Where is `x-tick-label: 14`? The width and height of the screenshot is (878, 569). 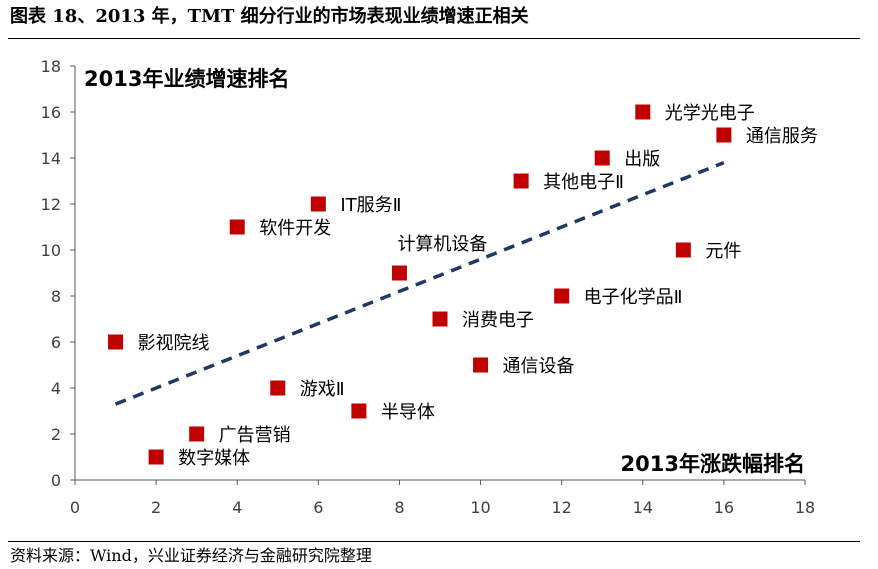
x-tick-label: 14 is located at coordinates (643, 507).